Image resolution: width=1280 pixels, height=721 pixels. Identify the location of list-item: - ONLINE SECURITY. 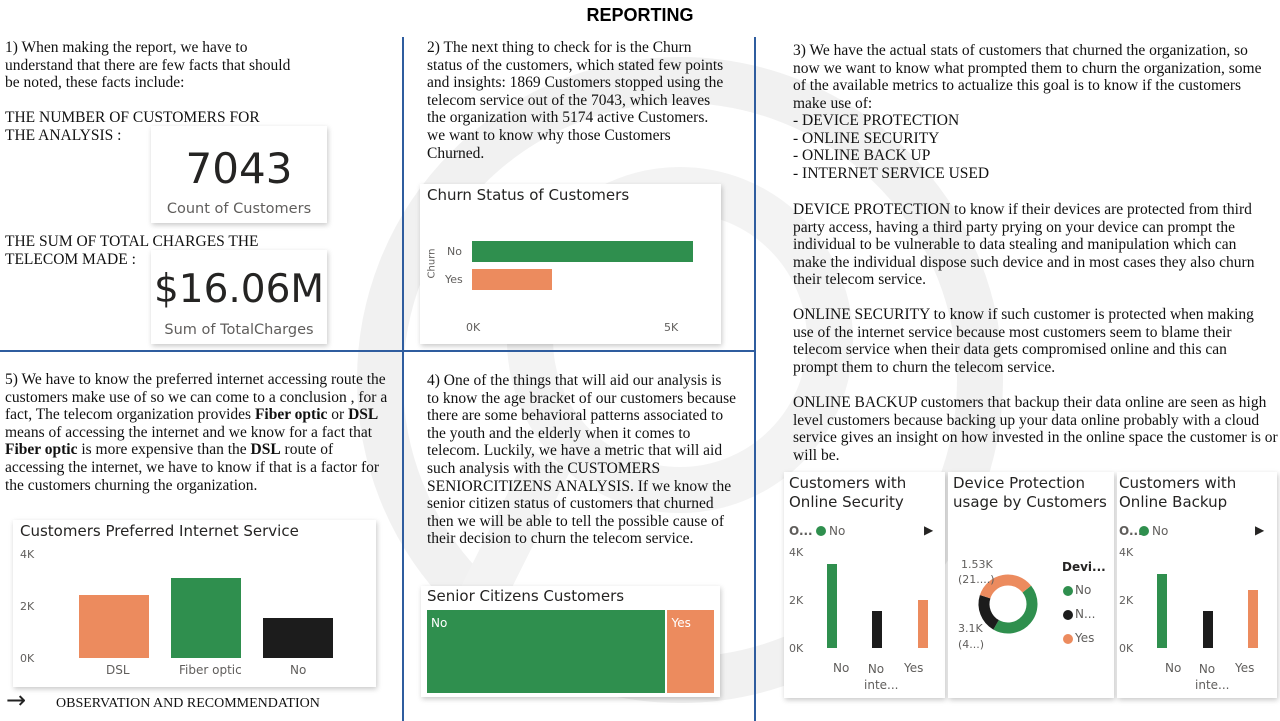
(866, 138).